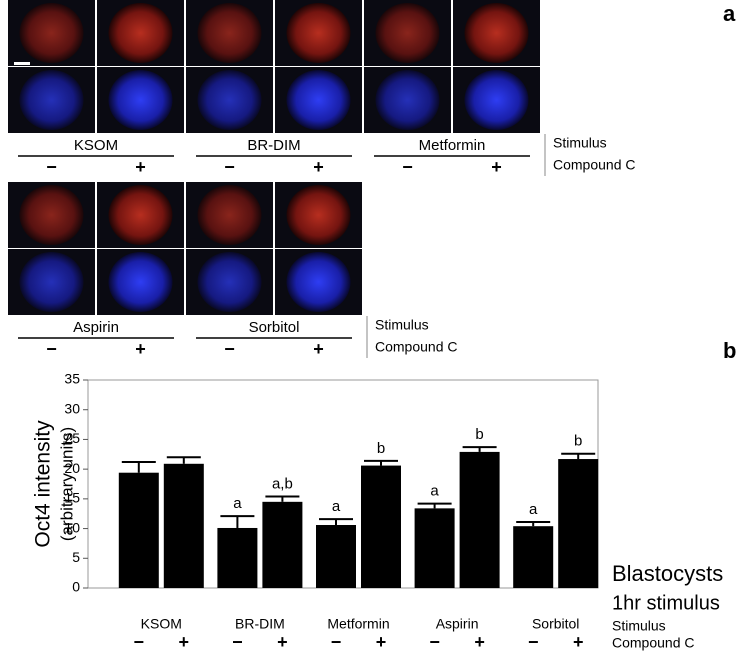 The height and width of the screenshot is (653, 742). I want to click on stimulus-label: Aspirin, so click(96, 327).